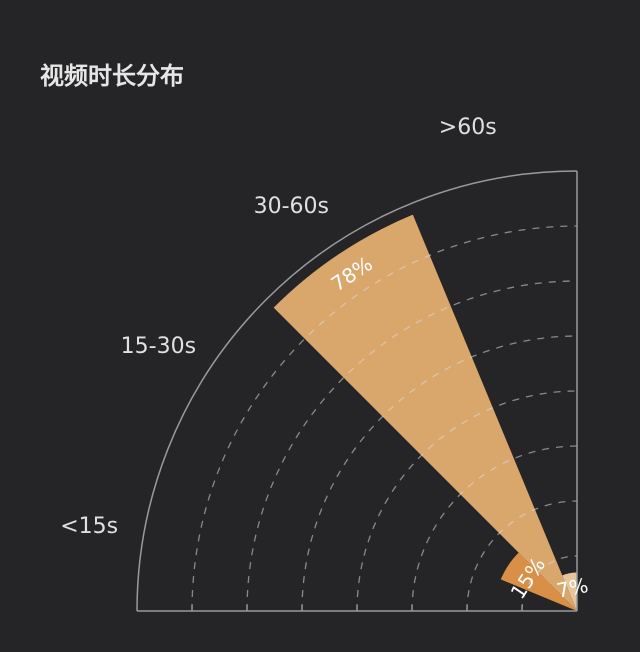  Describe the element at coordinates (158, 346) in the screenshot. I see `category-label: 15-30s` at that location.